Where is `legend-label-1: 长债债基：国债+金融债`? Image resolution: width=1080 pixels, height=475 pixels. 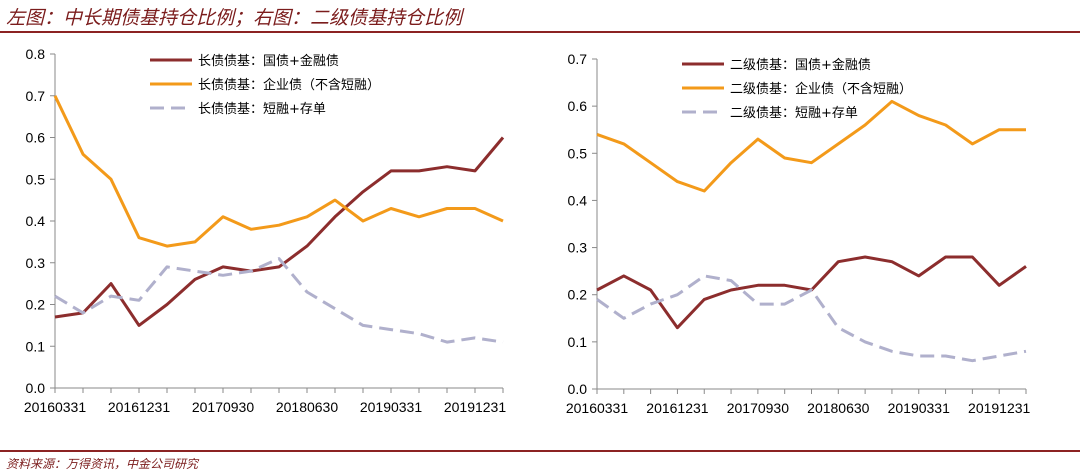 legend-label-1: 长债债基：国债+金融债 is located at coordinates (268, 61).